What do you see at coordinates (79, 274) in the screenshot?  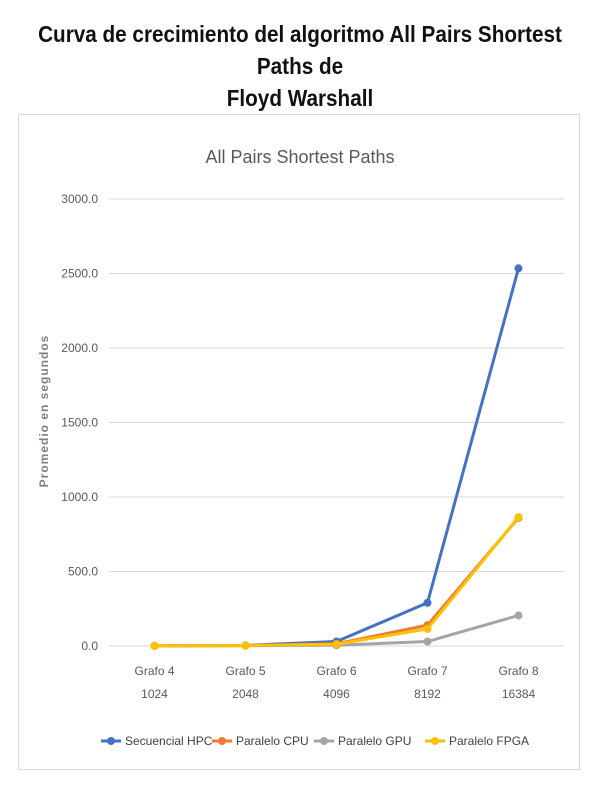 I see `y-tick-label: 2500.0` at bounding box center [79, 274].